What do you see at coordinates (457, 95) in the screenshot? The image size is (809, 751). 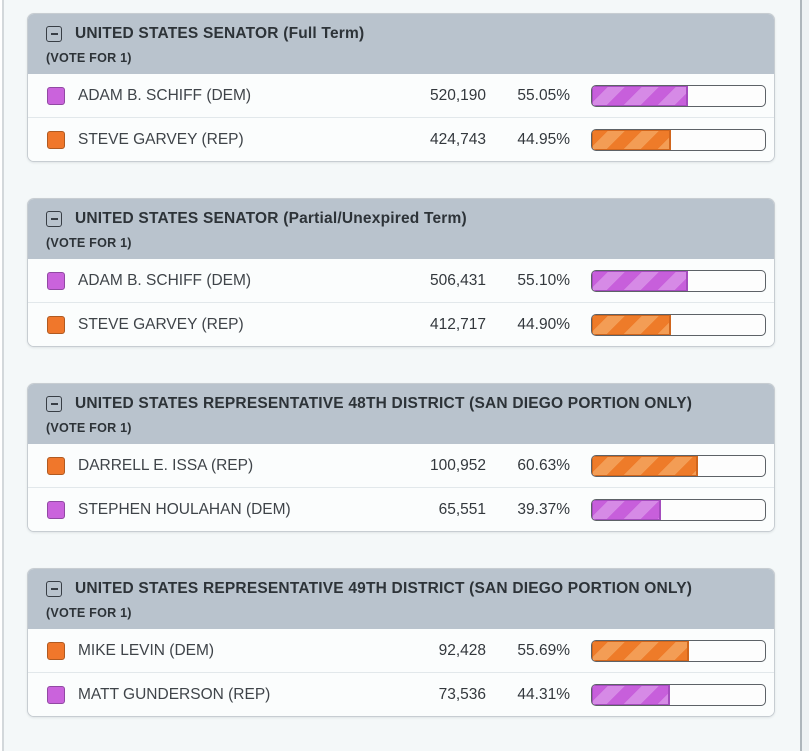 I see `vote-count: 520,190` at bounding box center [457, 95].